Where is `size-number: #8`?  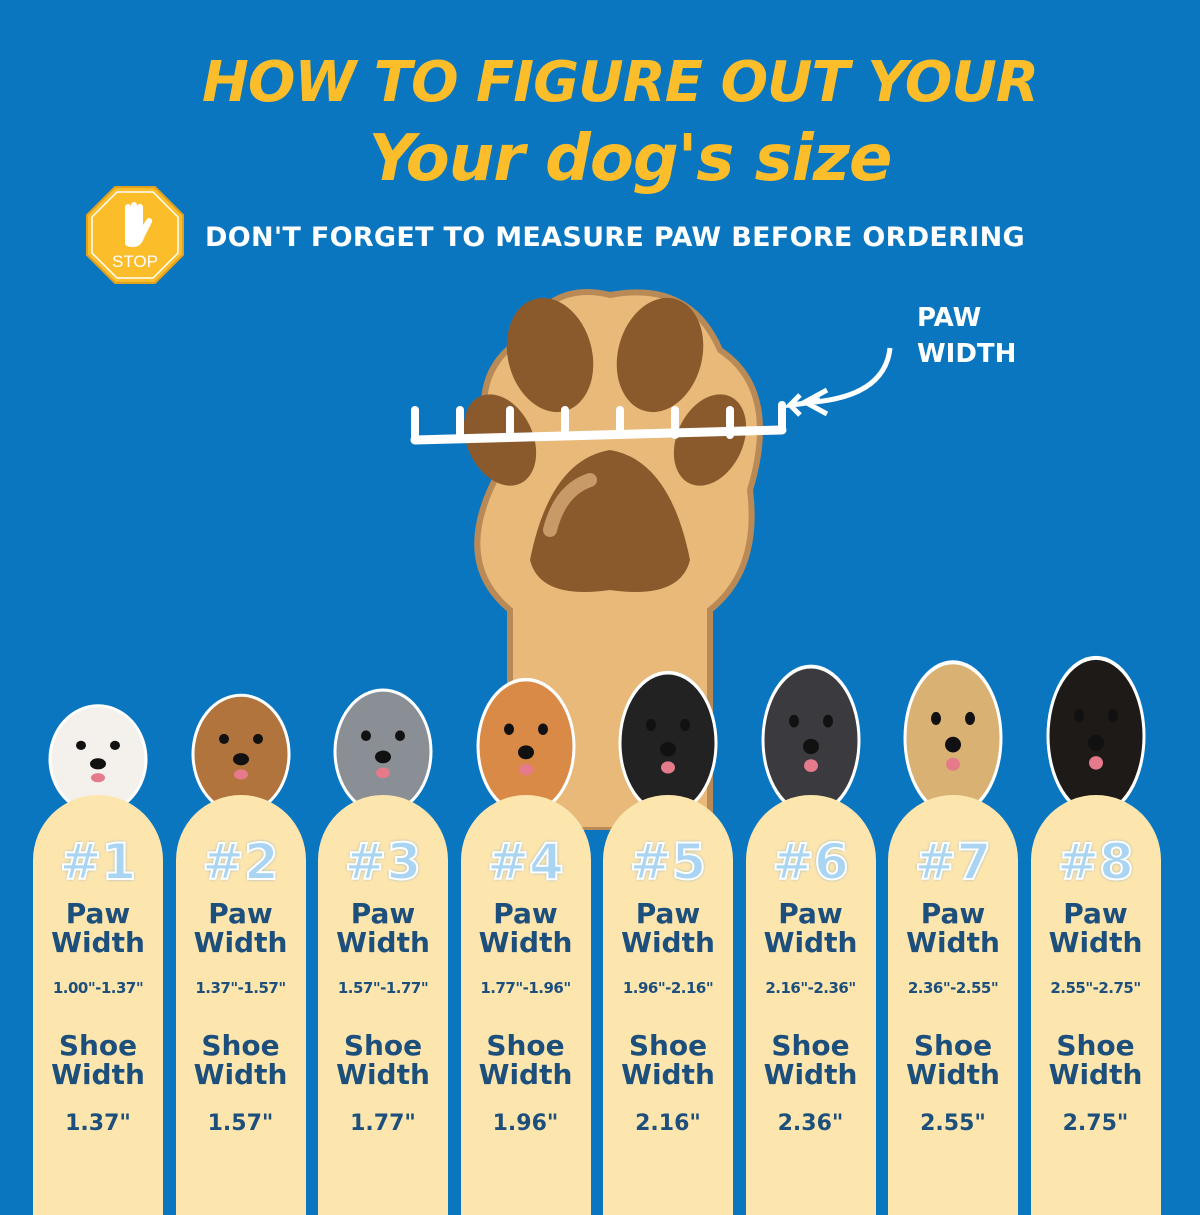 size-number: #8 is located at coordinates (1095, 862).